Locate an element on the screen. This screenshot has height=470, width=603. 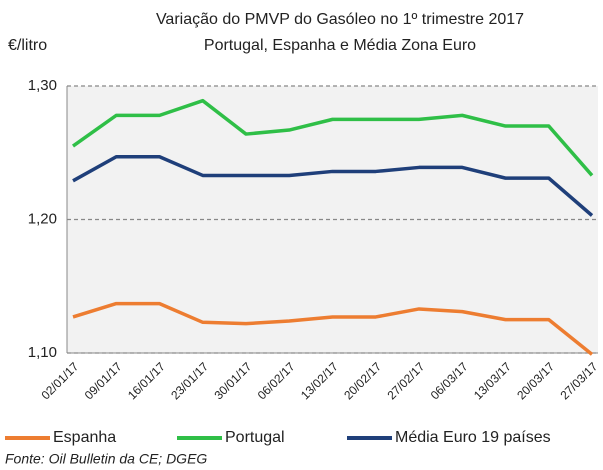
x-tick-label: 13/02/17 is located at coordinates (319, 380).